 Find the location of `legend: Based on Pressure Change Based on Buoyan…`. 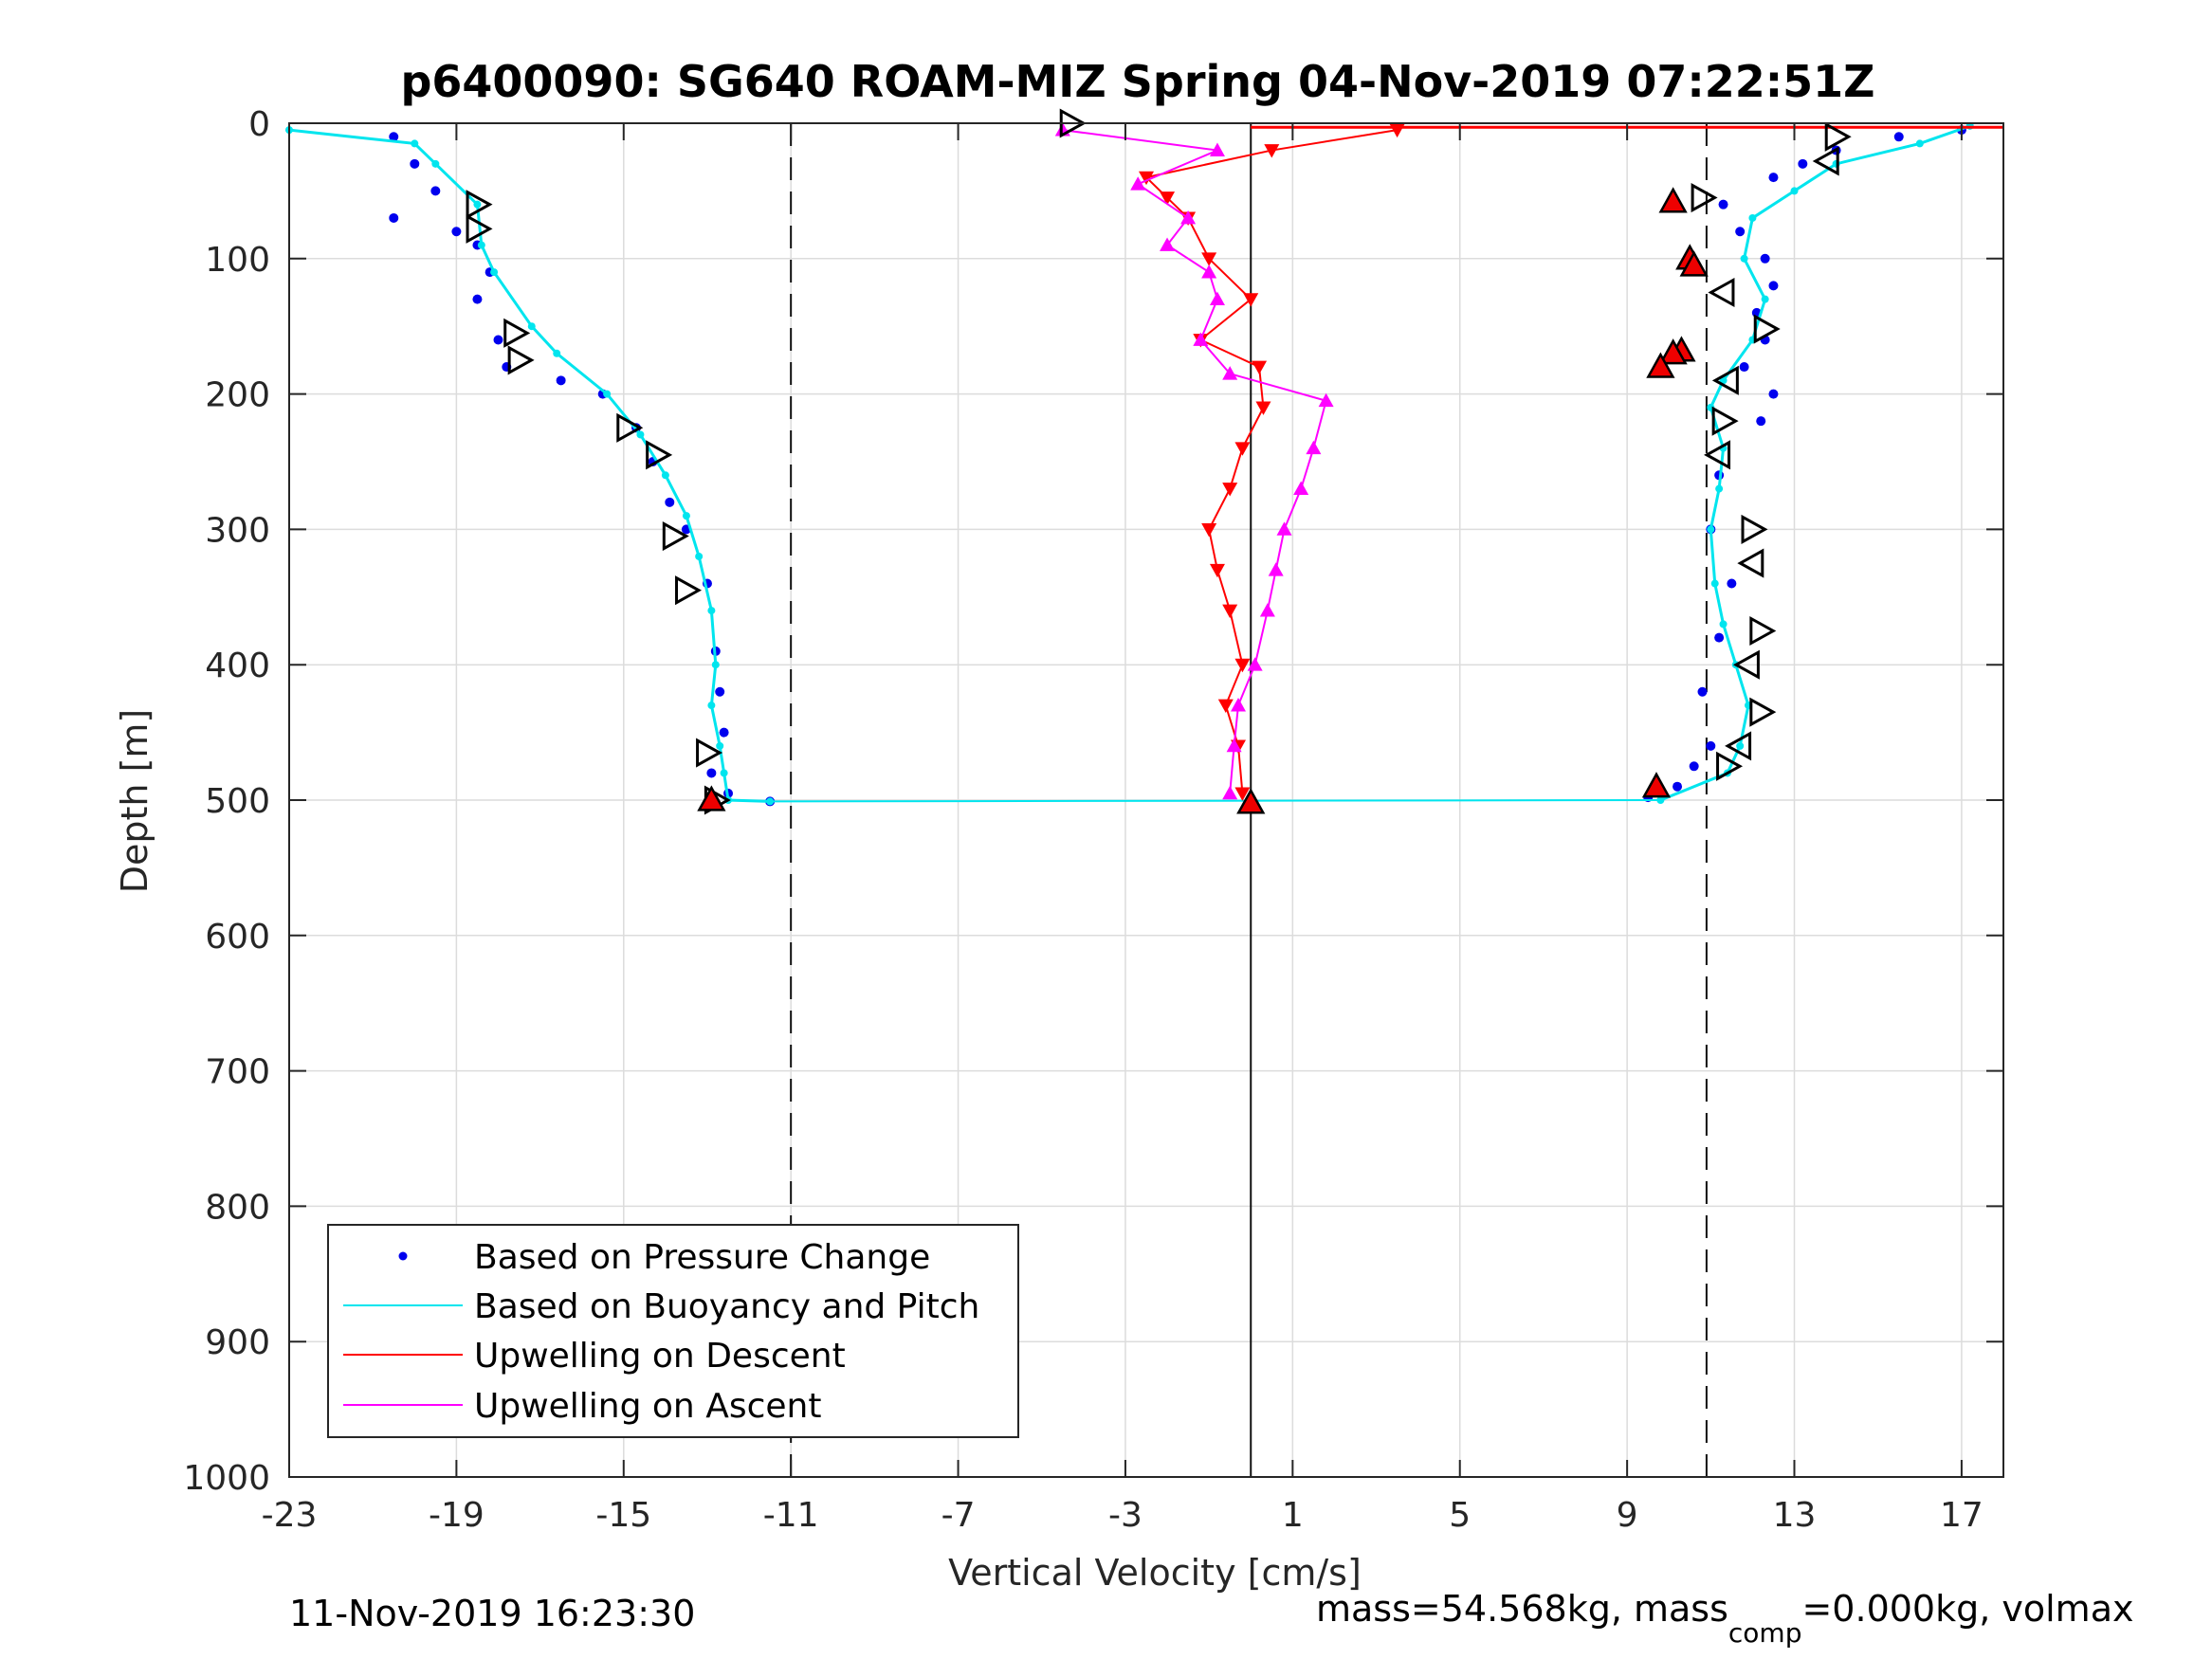

legend: Based on Pressure Change Based on Buoyan… is located at coordinates (673, 1331).